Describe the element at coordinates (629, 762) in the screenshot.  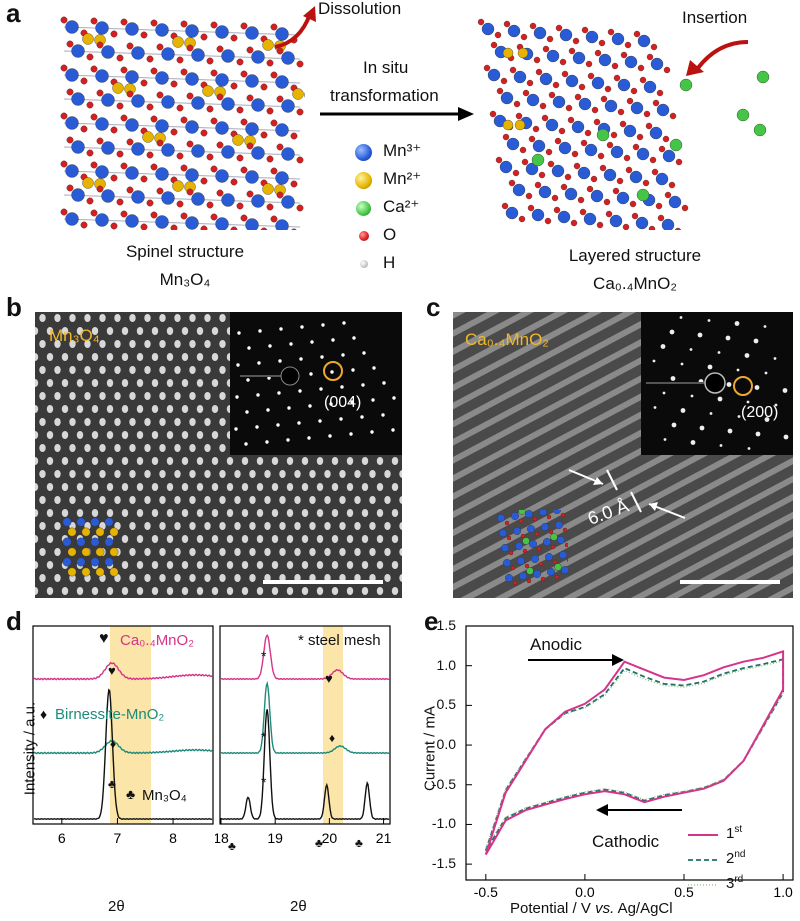
I see `cv-chart: -0.5 0.0 0.5 1.0` at that location.